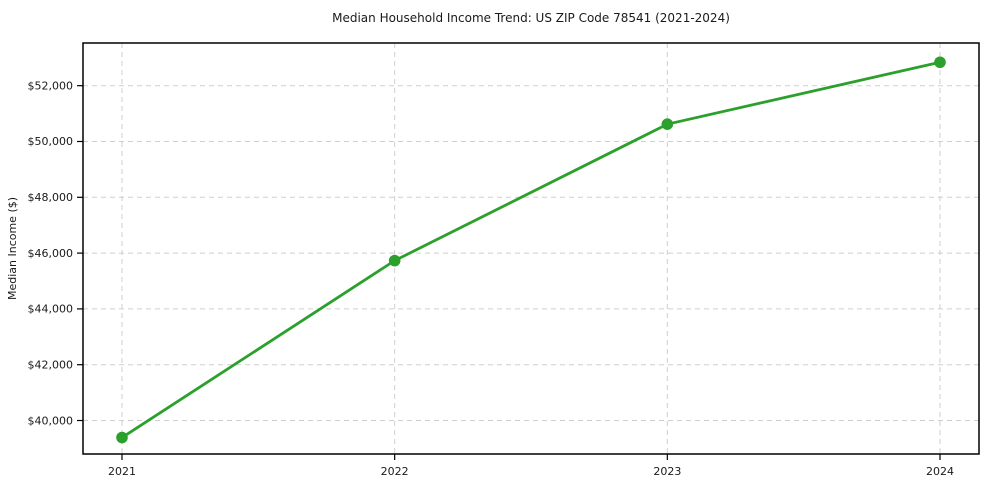 Image resolution: width=989 pixels, height=490 pixels. What do you see at coordinates (51, 85) in the screenshot?
I see `y-tick-label: $52,000` at bounding box center [51, 85].